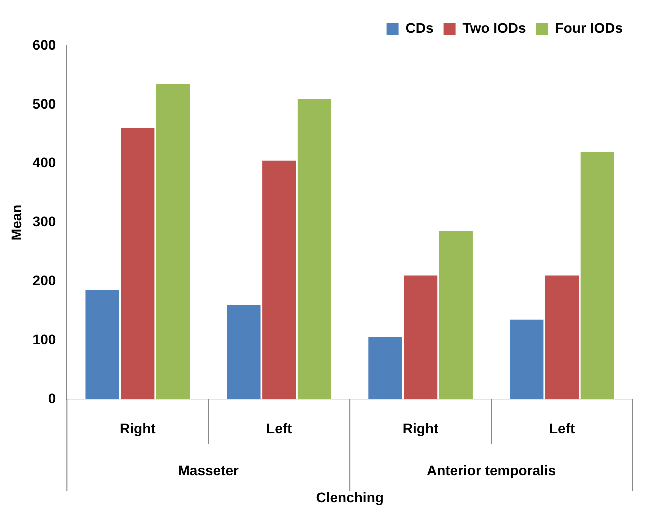 The image size is (663, 512). What do you see at coordinates (44, 44) in the screenshot?
I see `y-tick-label: 600` at bounding box center [44, 44].